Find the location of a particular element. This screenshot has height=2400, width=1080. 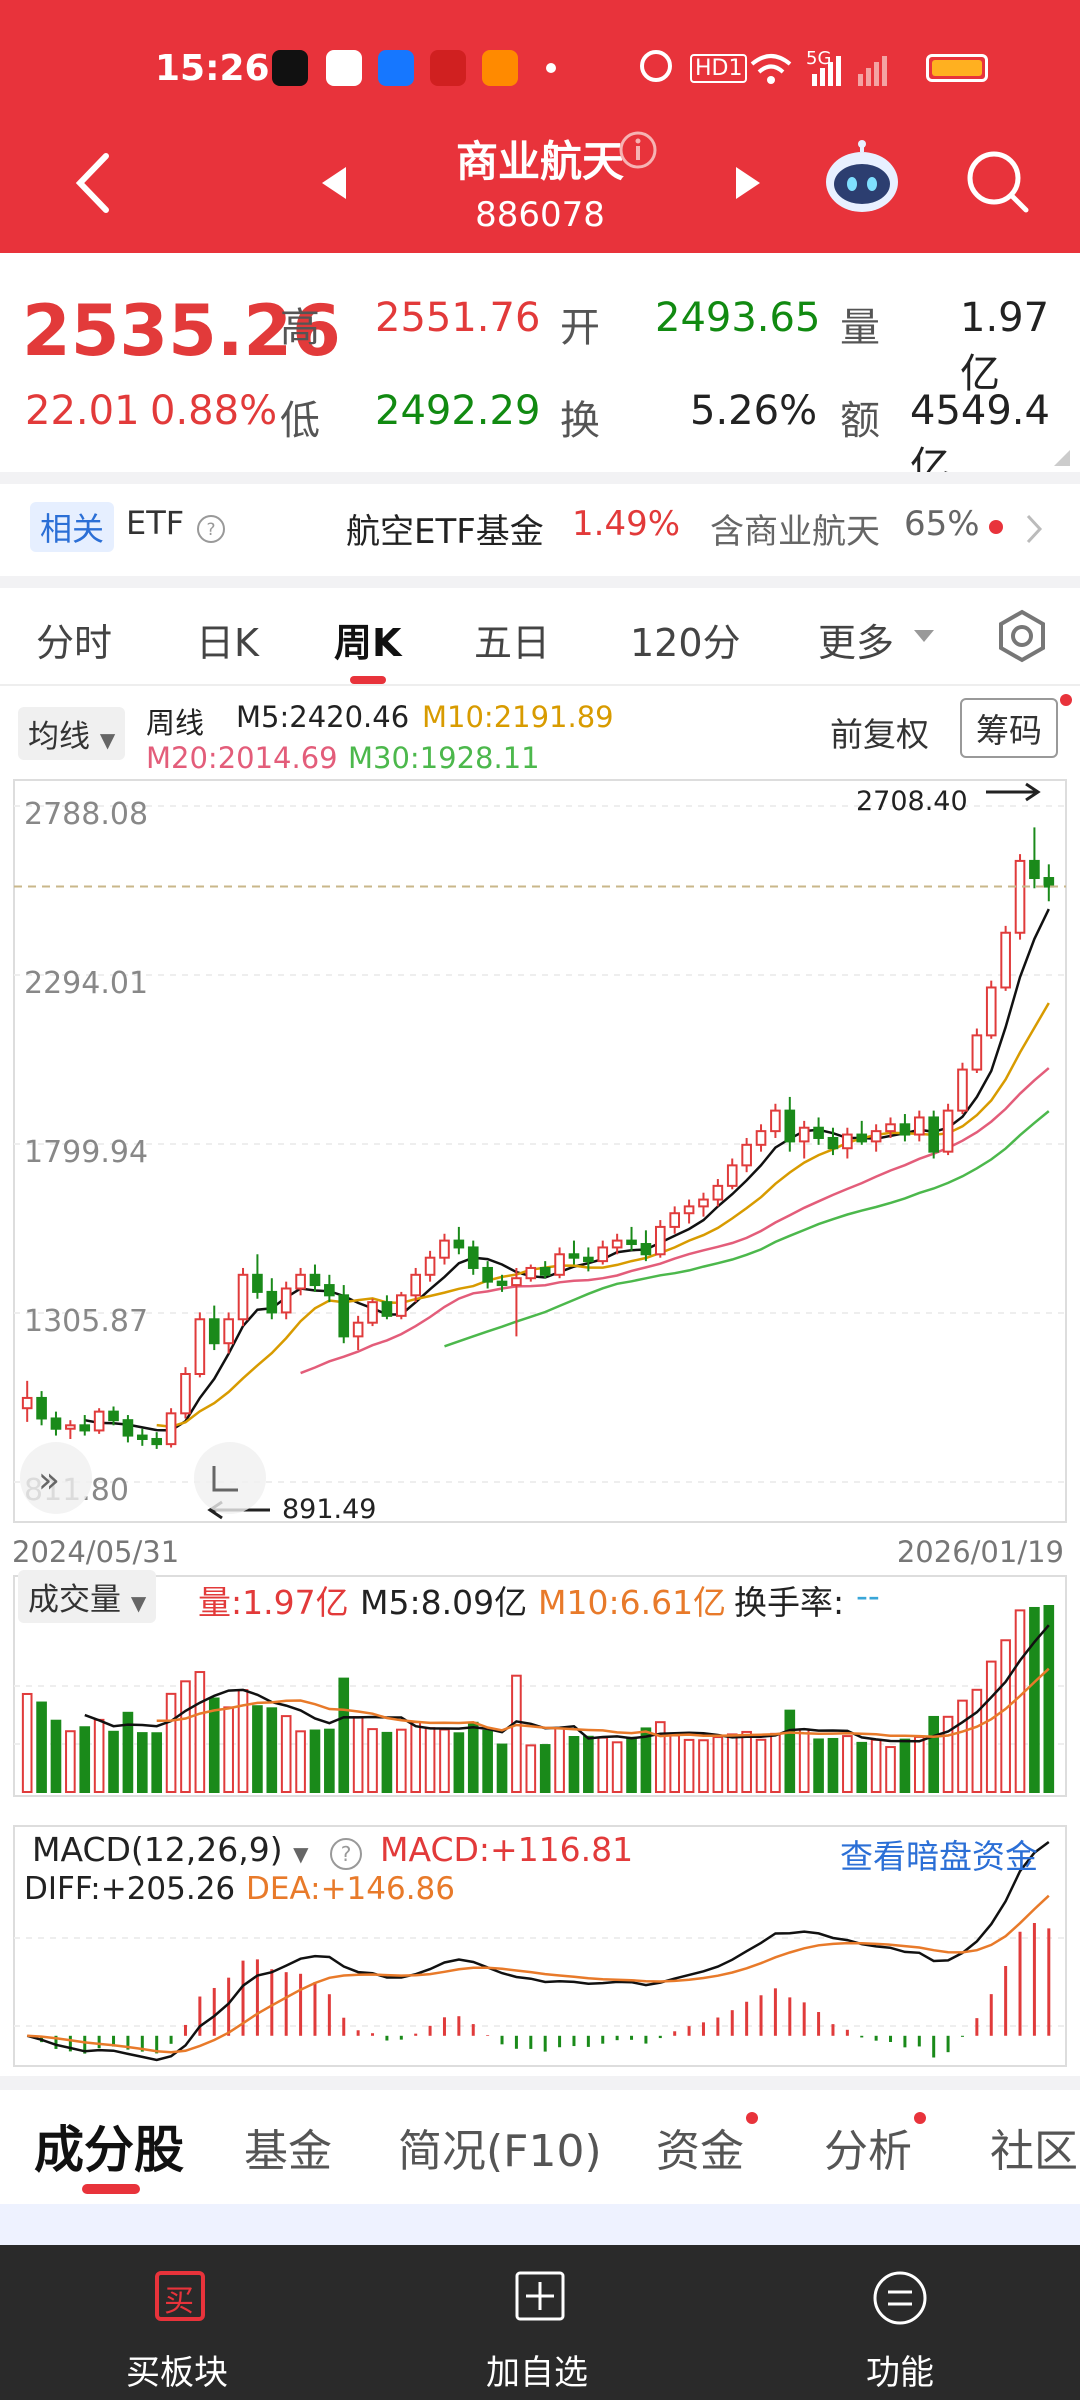

start-date: 2024/05/31 is located at coordinates (95, 1552).